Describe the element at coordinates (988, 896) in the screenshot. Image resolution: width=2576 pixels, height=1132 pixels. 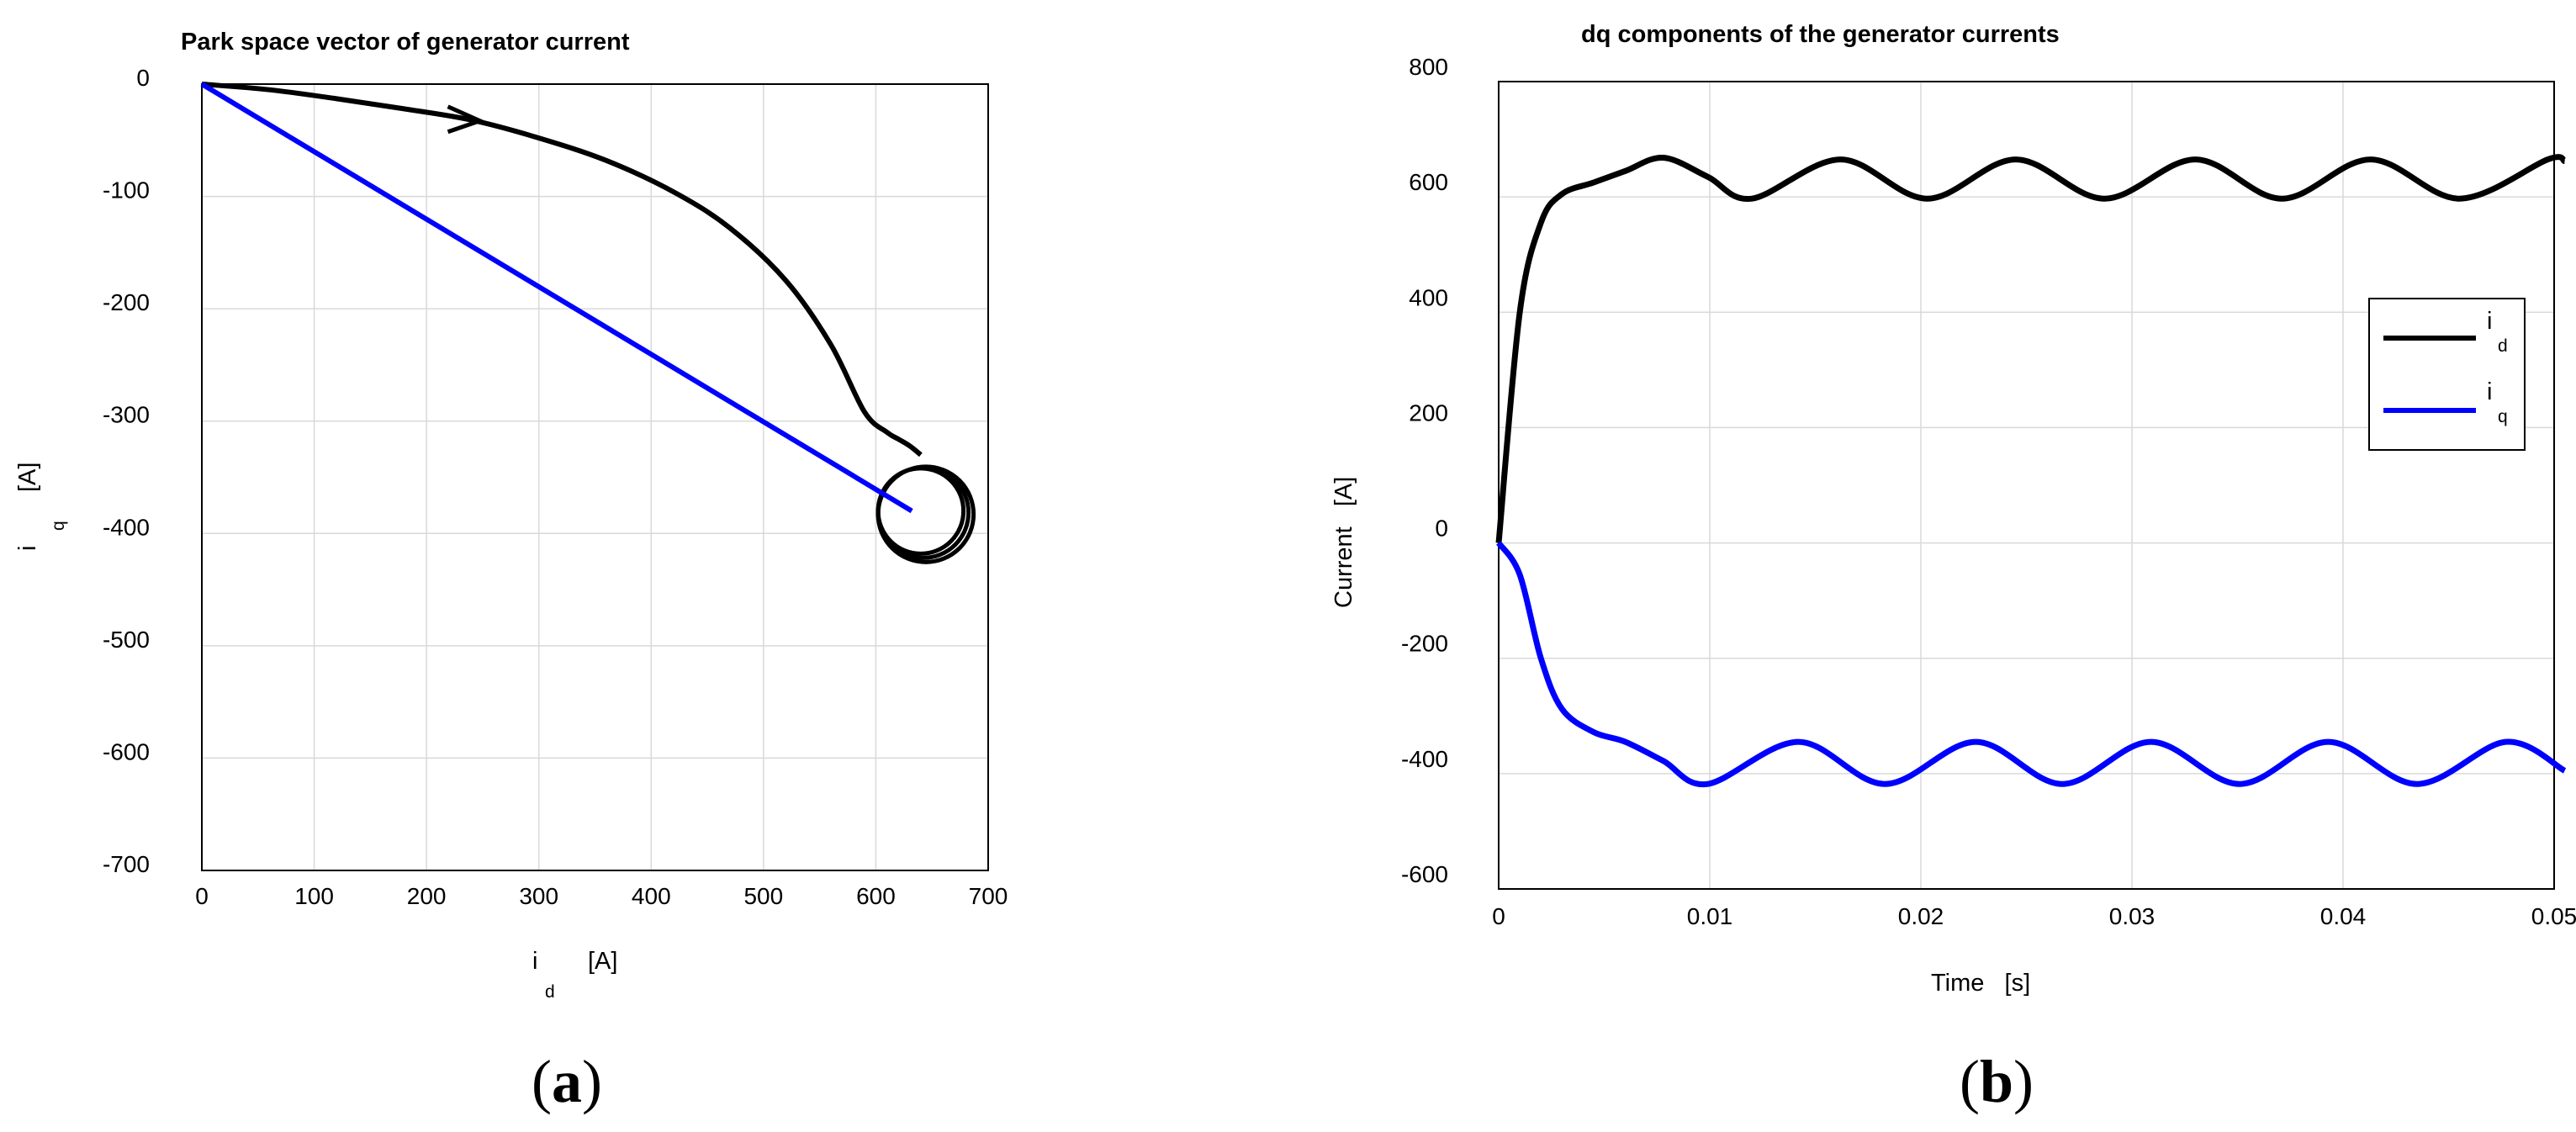
I see `x-tick-label: 700` at that location.